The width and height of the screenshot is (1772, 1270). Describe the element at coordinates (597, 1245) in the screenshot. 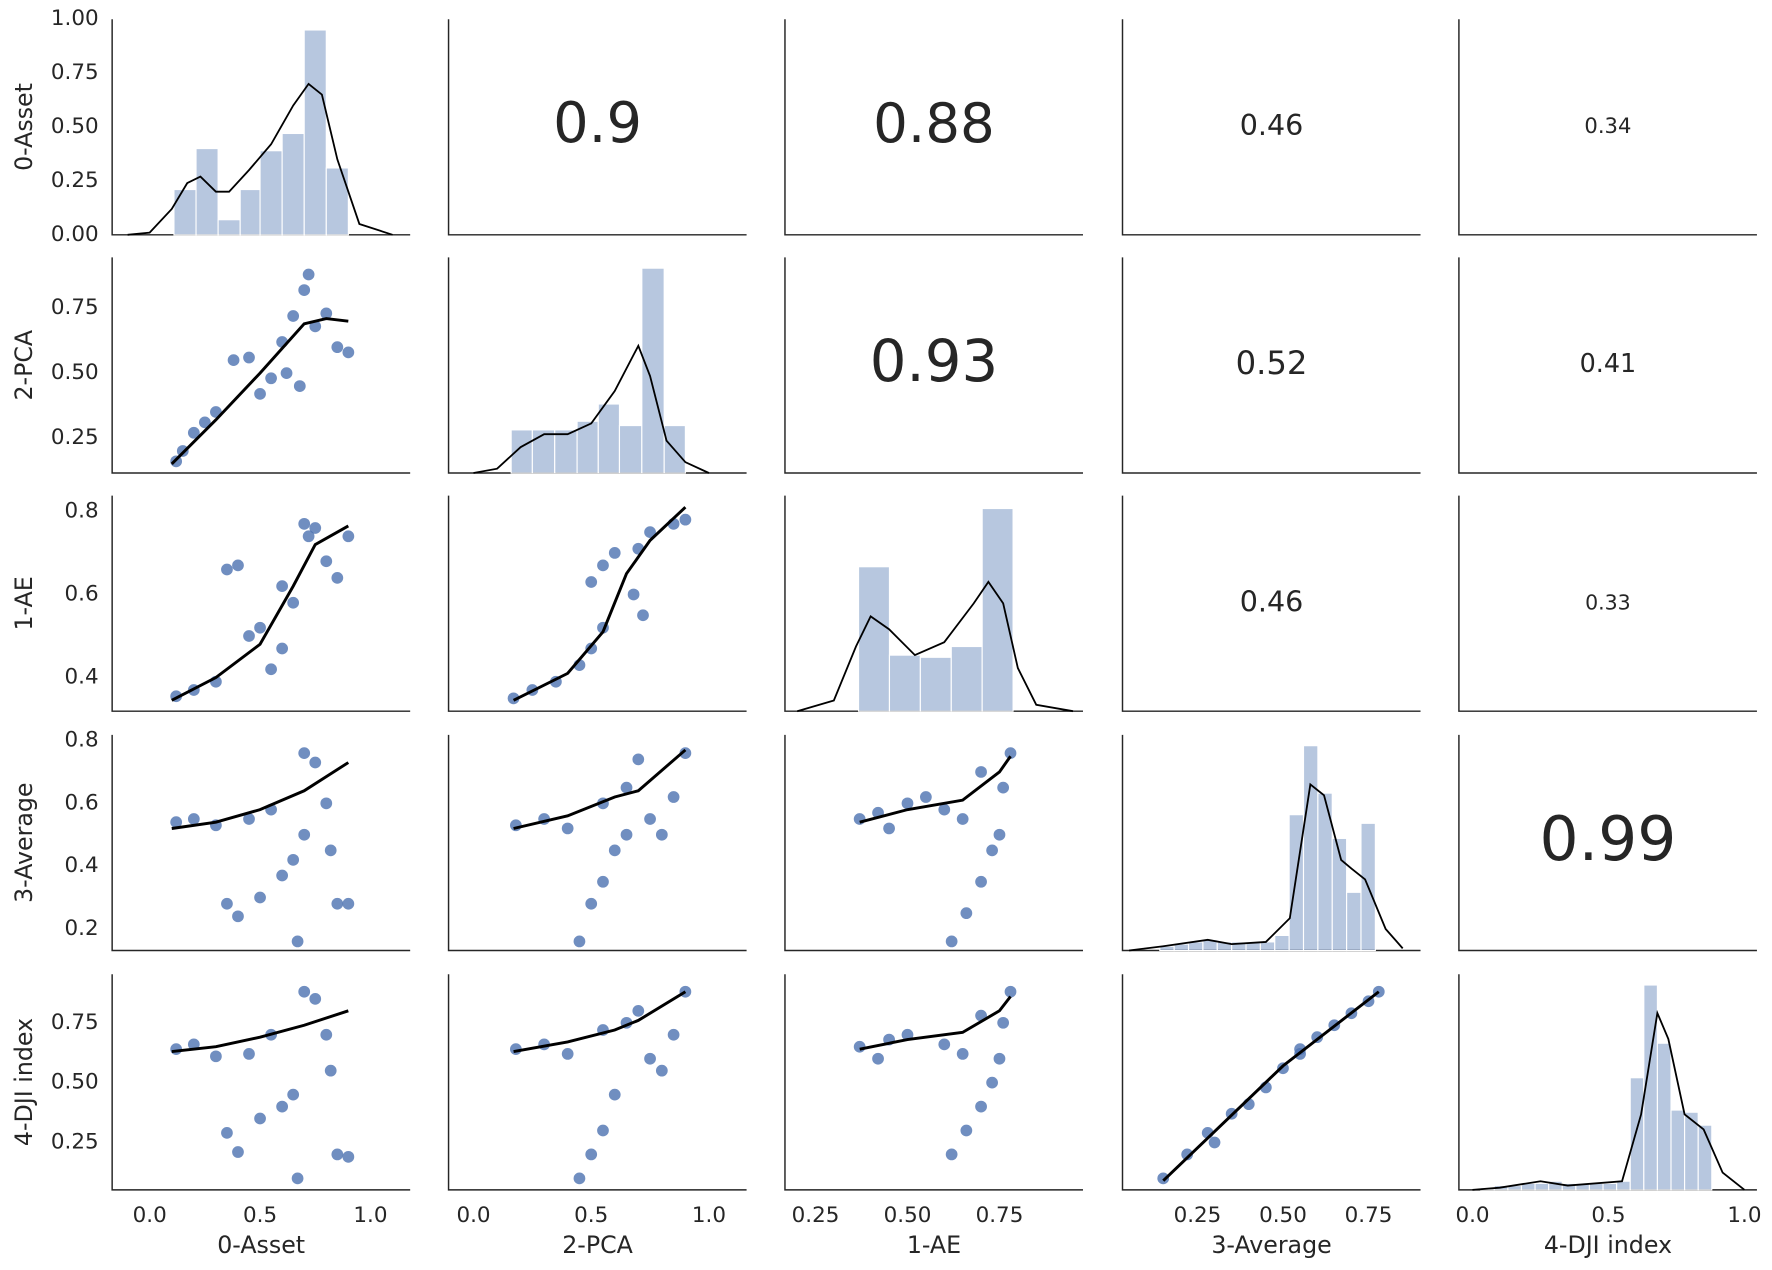

I see `x-axis-label: 2-PCA` at that location.